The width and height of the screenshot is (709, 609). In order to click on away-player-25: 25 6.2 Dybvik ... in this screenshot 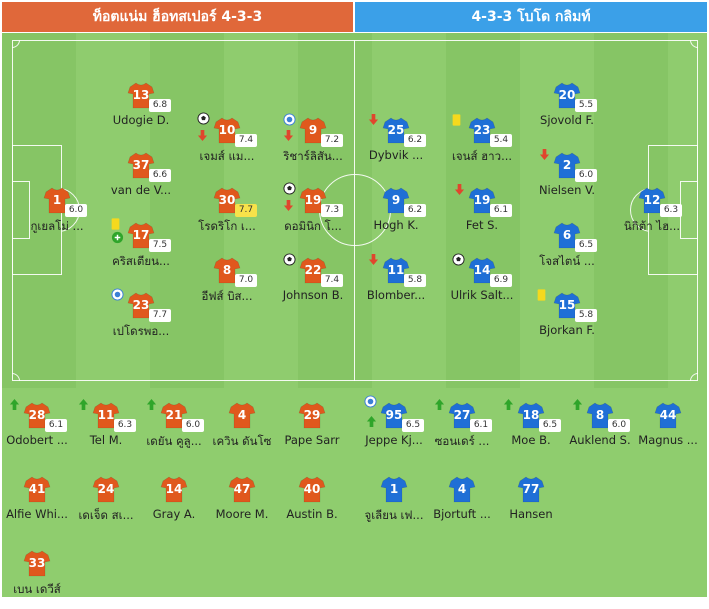, I will do `click(396, 146)`.